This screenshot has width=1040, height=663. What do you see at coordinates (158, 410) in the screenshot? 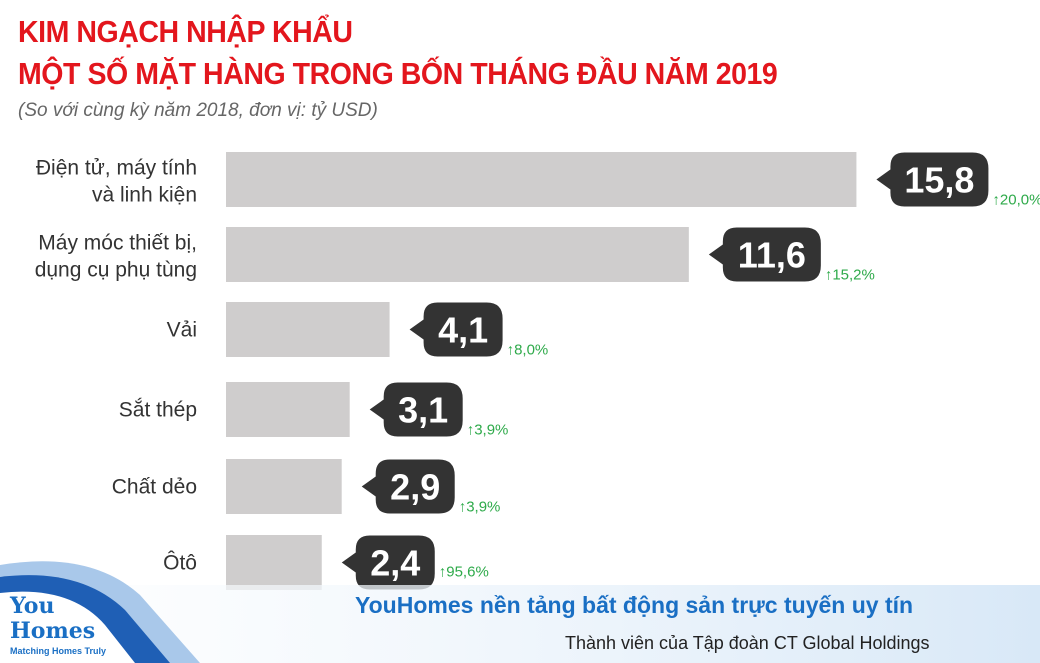
I see `category-label: Sắt thép` at bounding box center [158, 410].